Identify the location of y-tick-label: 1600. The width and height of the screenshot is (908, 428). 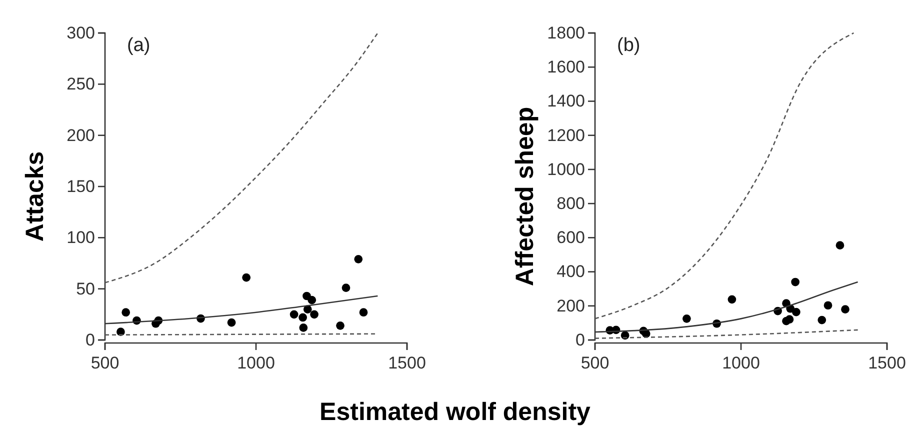
(566, 67).